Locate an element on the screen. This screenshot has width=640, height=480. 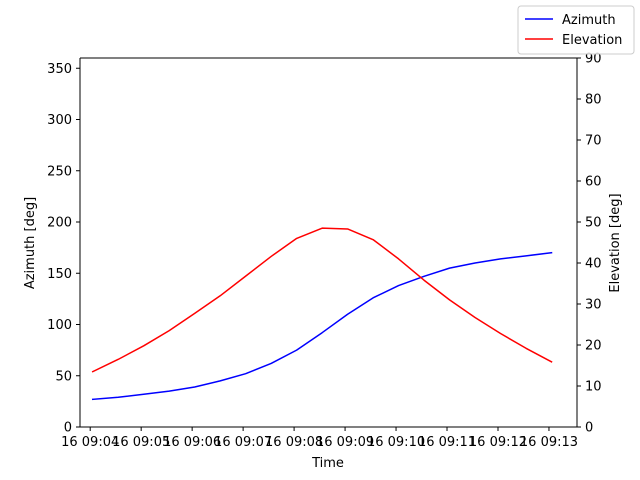
y-left-tick-label: 0 is located at coordinates (68, 428).